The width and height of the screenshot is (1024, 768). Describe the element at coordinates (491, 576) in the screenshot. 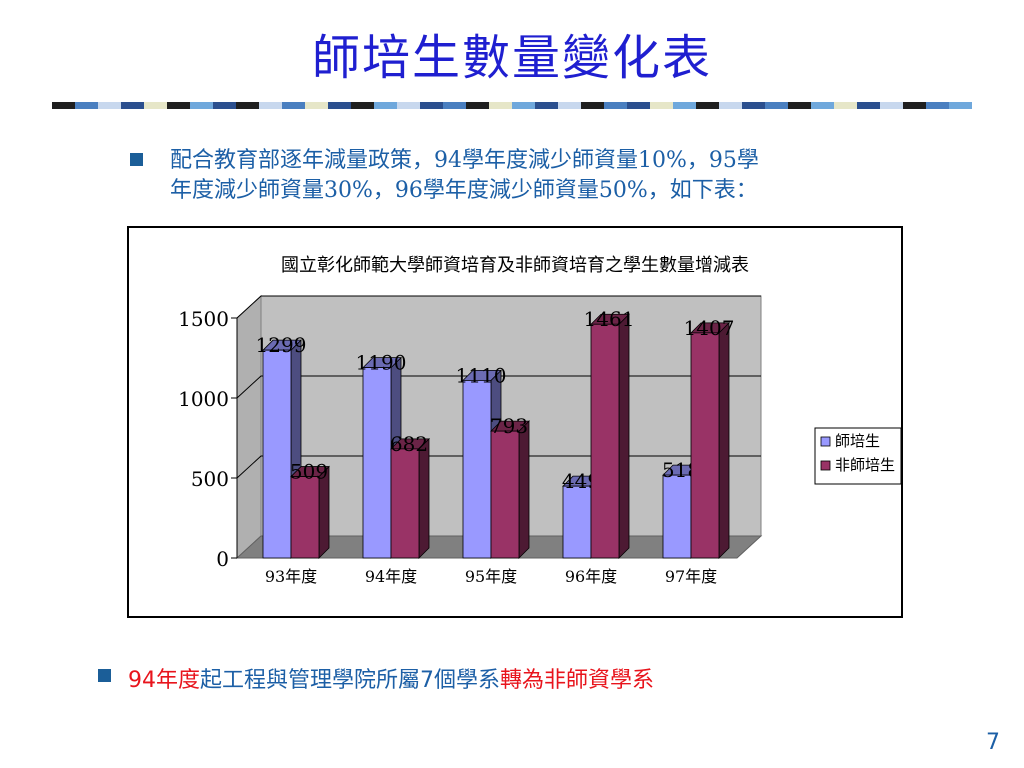

I see `x-tick-label: 95年度` at that location.